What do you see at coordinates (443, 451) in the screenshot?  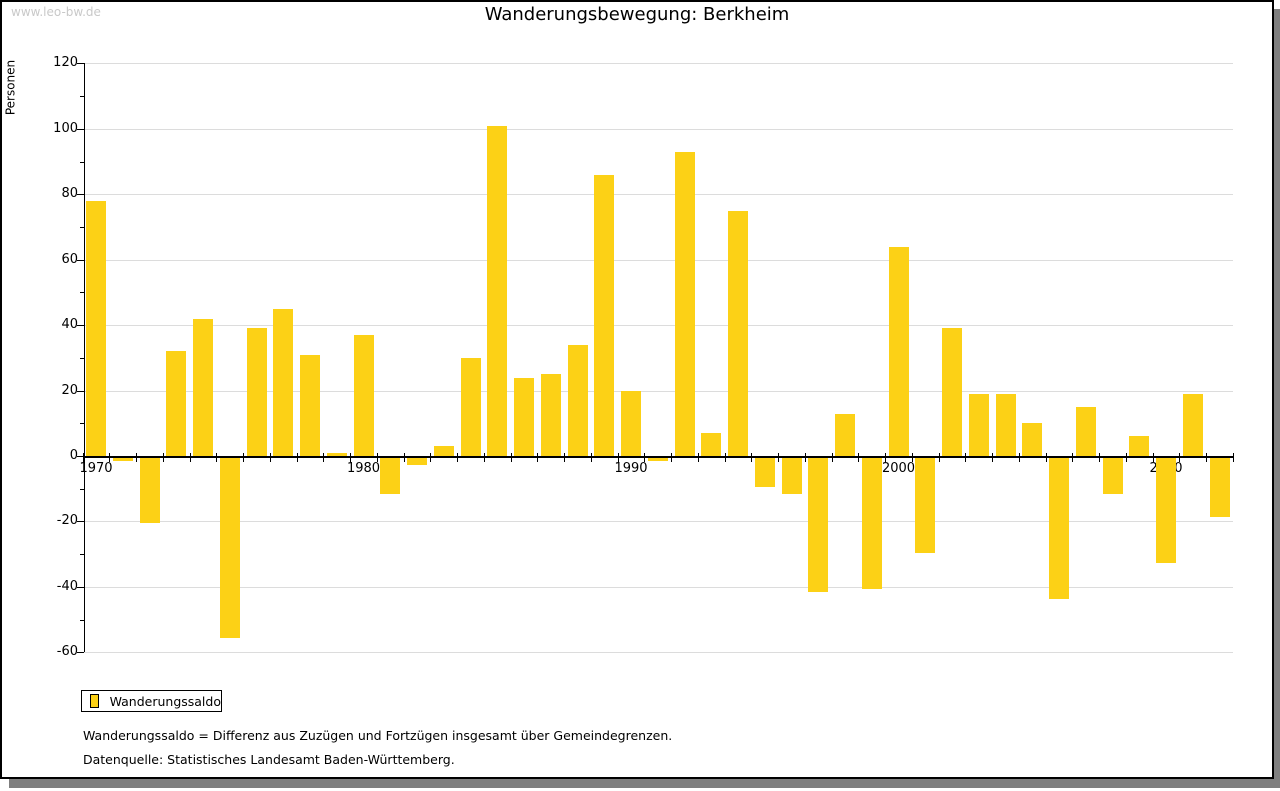 I see `bar-1983` at bounding box center [443, 451].